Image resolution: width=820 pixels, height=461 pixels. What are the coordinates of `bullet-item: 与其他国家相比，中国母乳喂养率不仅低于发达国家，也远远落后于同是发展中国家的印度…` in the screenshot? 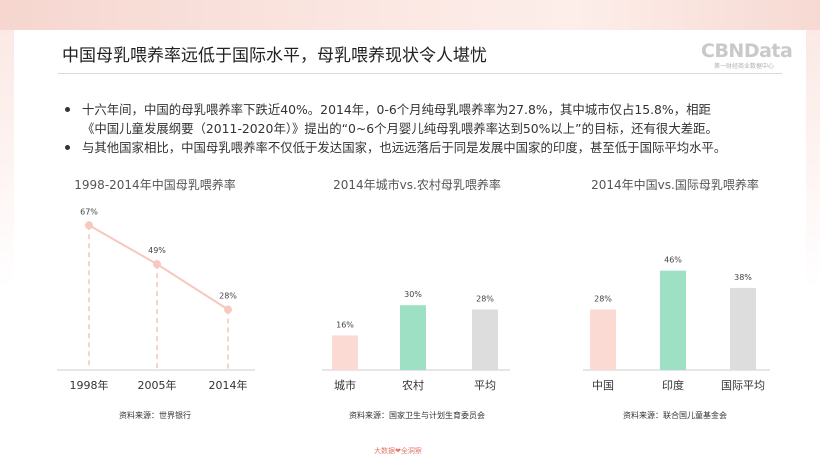 It's located at (427, 147).